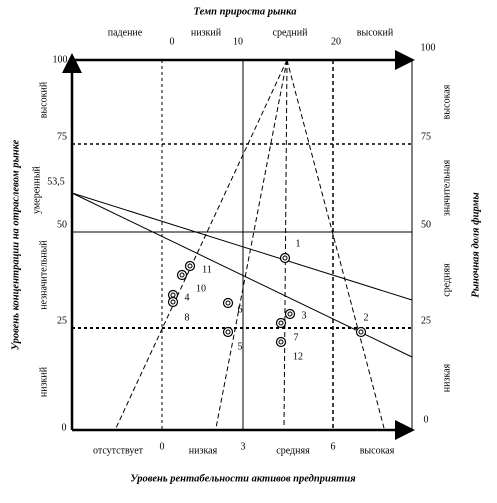 The image size is (497, 503). I want to click on left-tick: 0, so click(64, 427).